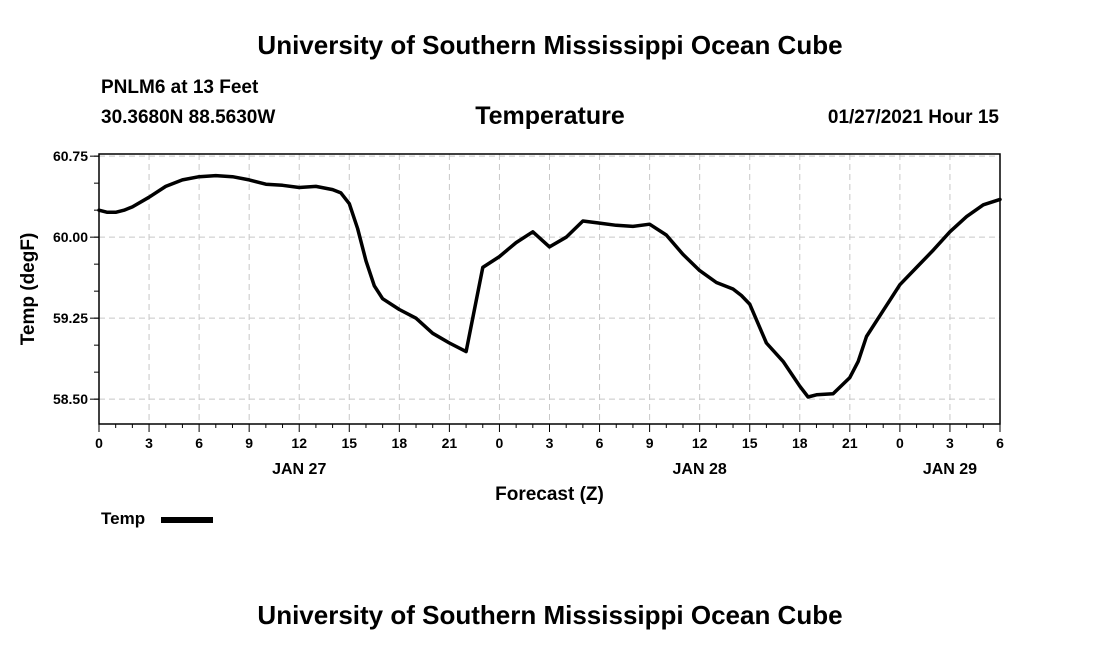 The image size is (1100, 650). What do you see at coordinates (28, 289) in the screenshot?
I see `y-axis-title: Temp (degF)` at bounding box center [28, 289].